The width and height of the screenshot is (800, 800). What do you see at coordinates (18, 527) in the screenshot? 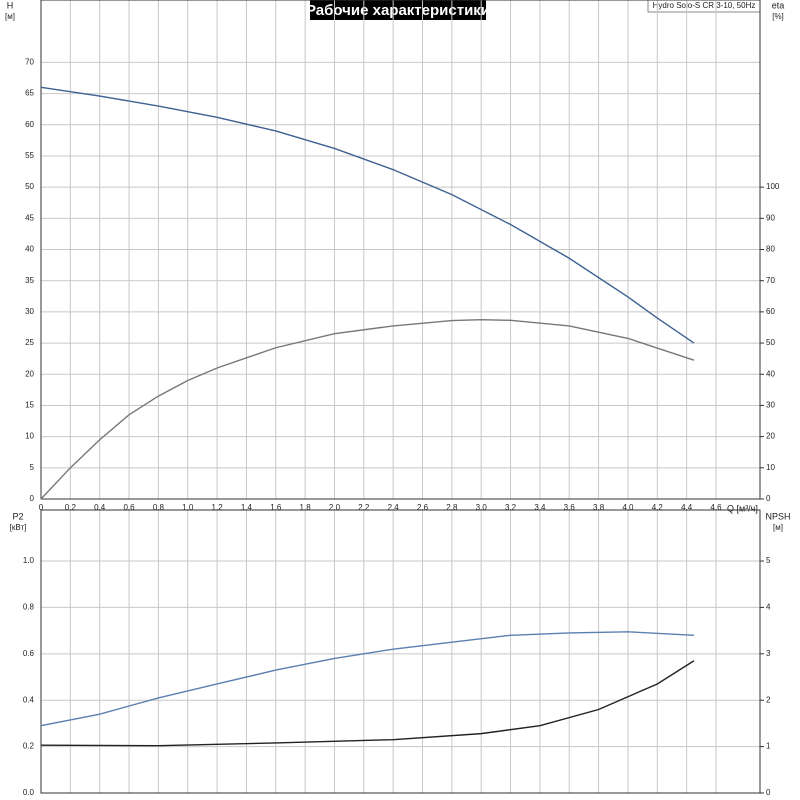
I see `y-unit: [кВт]` at bounding box center [18, 527].